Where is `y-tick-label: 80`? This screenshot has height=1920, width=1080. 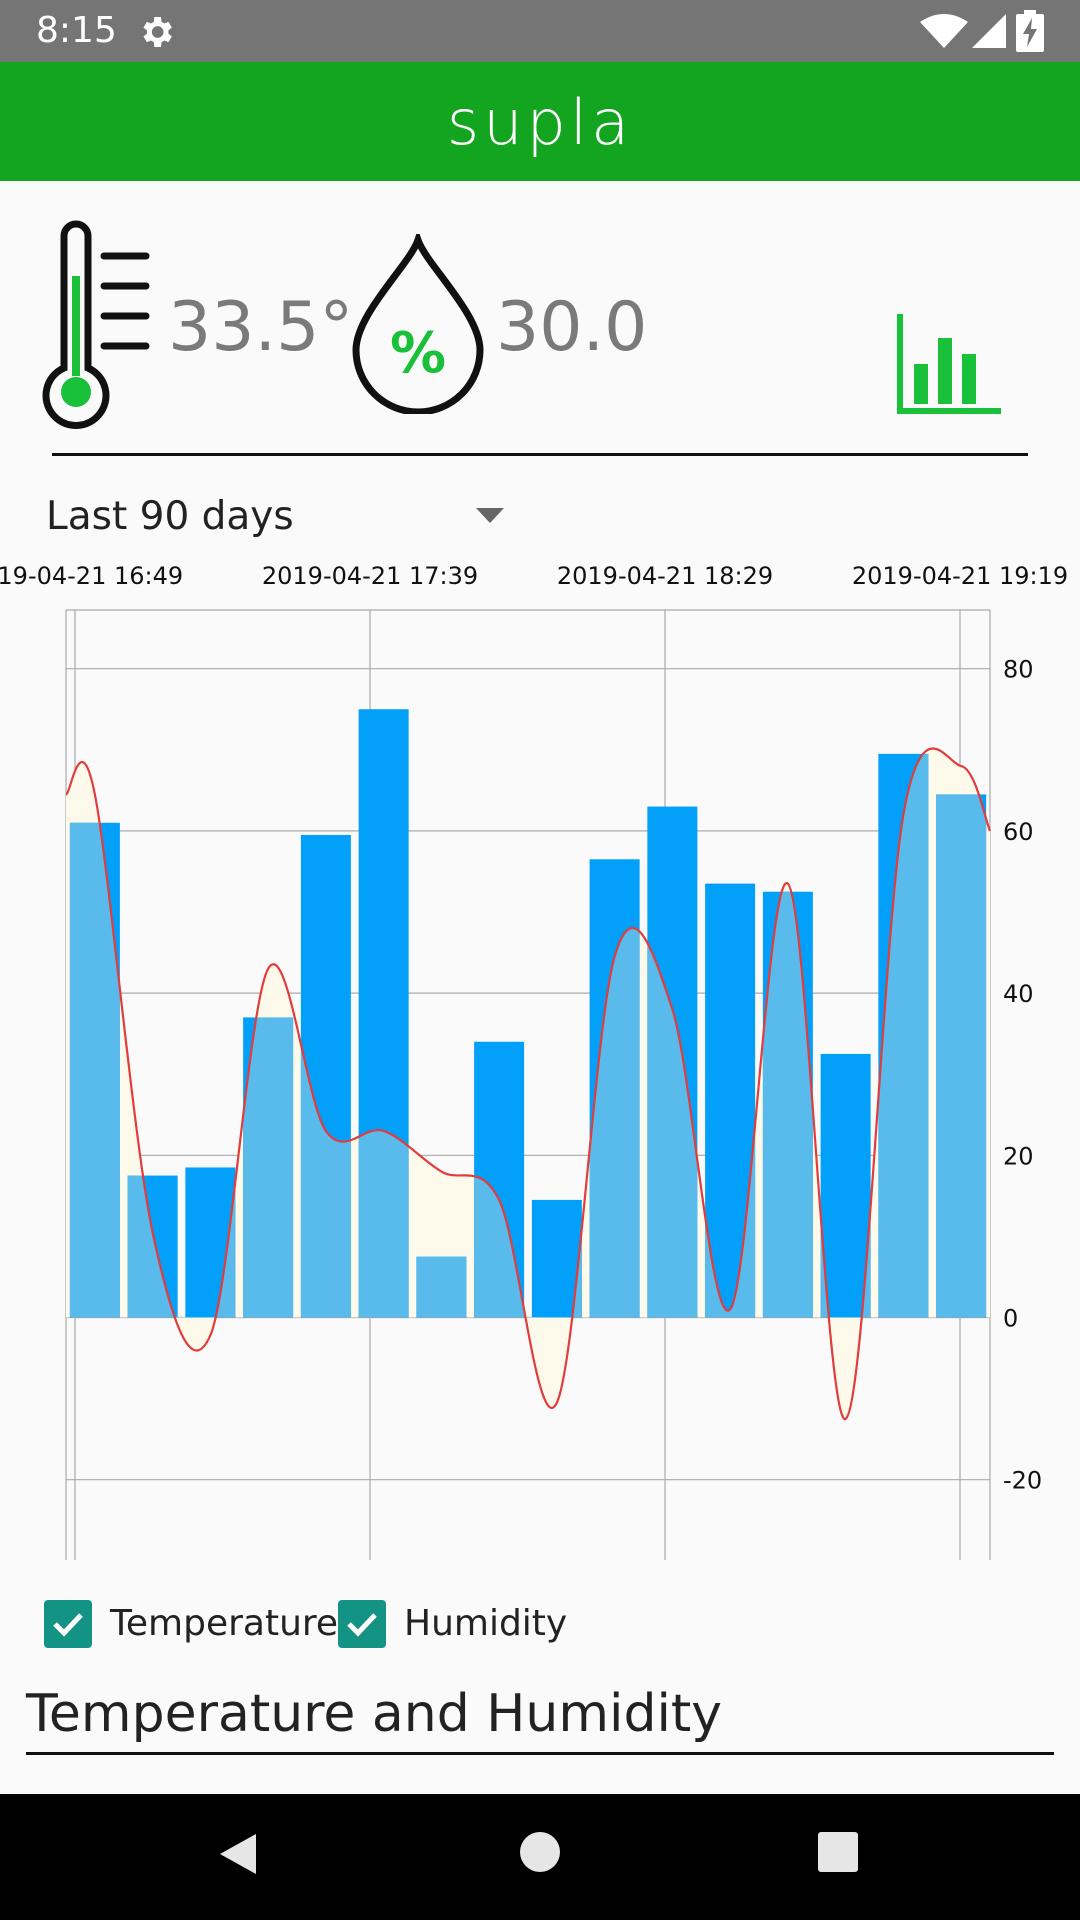 y-tick-label: 80 is located at coordinates (1018, 670).